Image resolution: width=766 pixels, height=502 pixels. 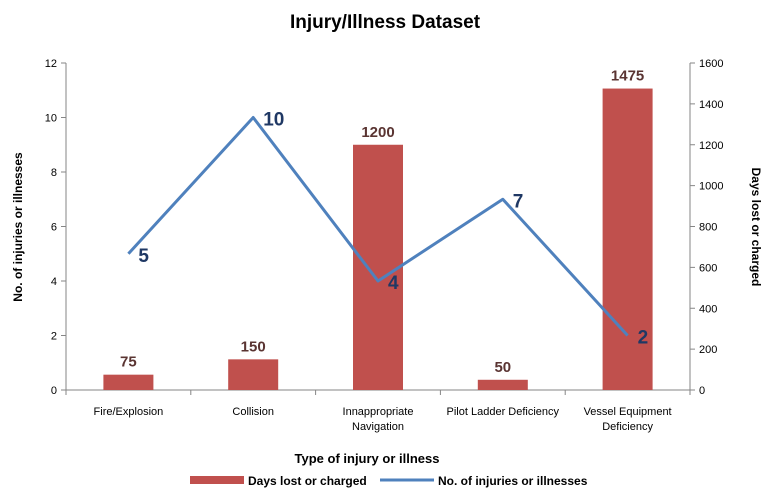 I want to click on y-right-tick-label: 1200, so click(x=711, y=146).